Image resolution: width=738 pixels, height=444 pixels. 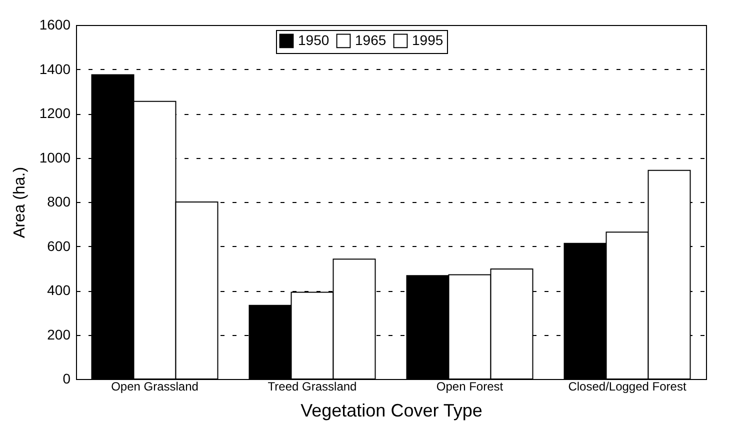 I want to click on x-tick-label: Open Forest, so click(x=470, y=387).